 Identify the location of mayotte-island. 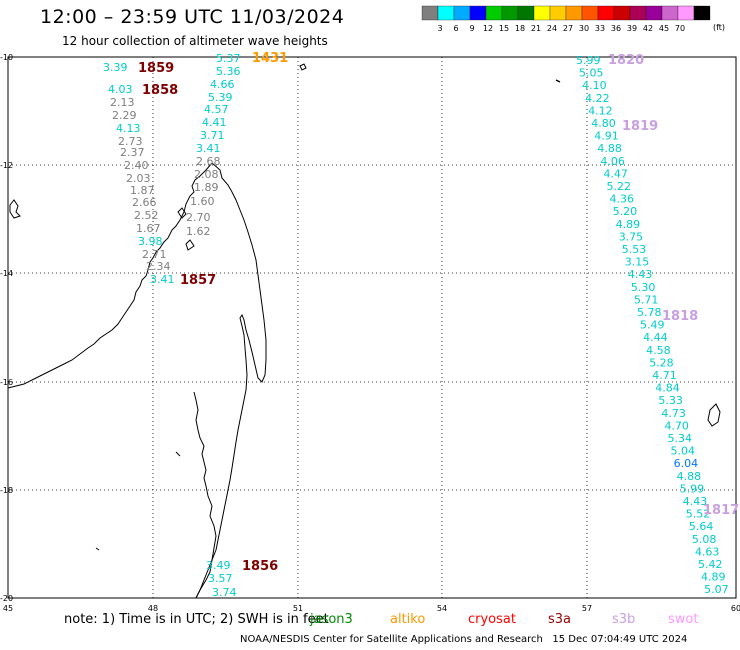
(182, 213).